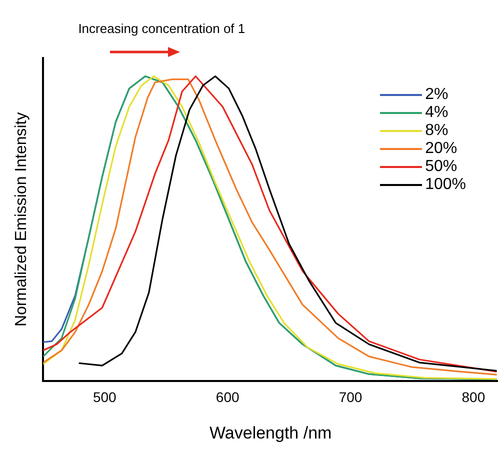 The image size is (502, 449). What do you see at coordinates (162, 28) in the screenshot?
I see `text: Increasing concentration of 1` at bounding box center [162, 28].